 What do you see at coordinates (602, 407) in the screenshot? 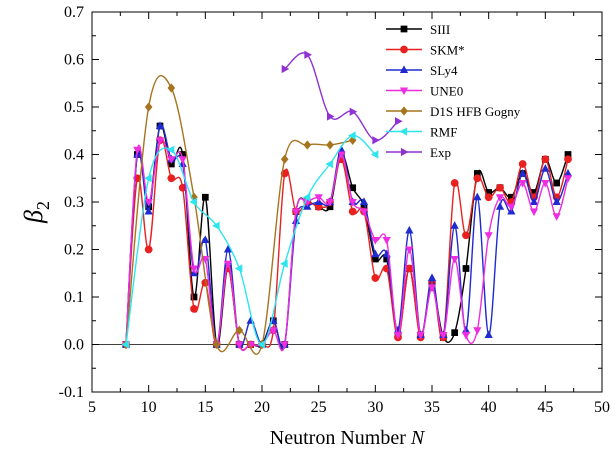
I see `x-tick-label: 50` at bounding box center [602, 407].